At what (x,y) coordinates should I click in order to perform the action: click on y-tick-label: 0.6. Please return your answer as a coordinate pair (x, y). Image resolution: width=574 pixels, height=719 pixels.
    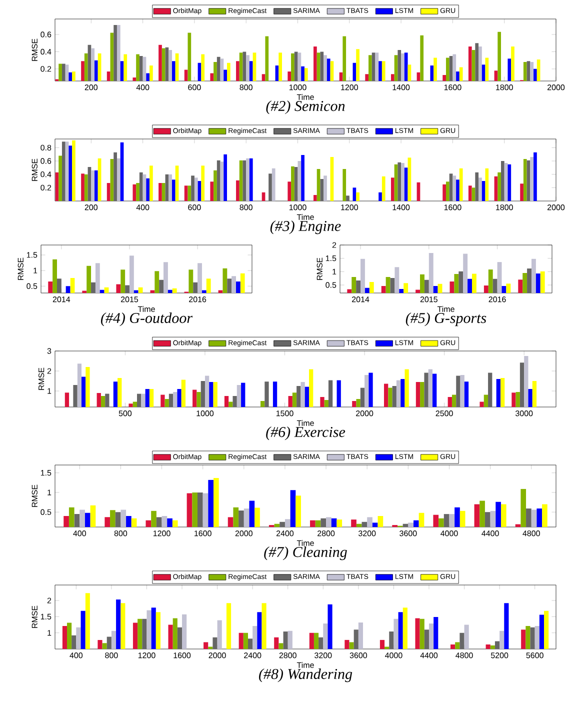
    Looking at the image, I should click on (46, 35).